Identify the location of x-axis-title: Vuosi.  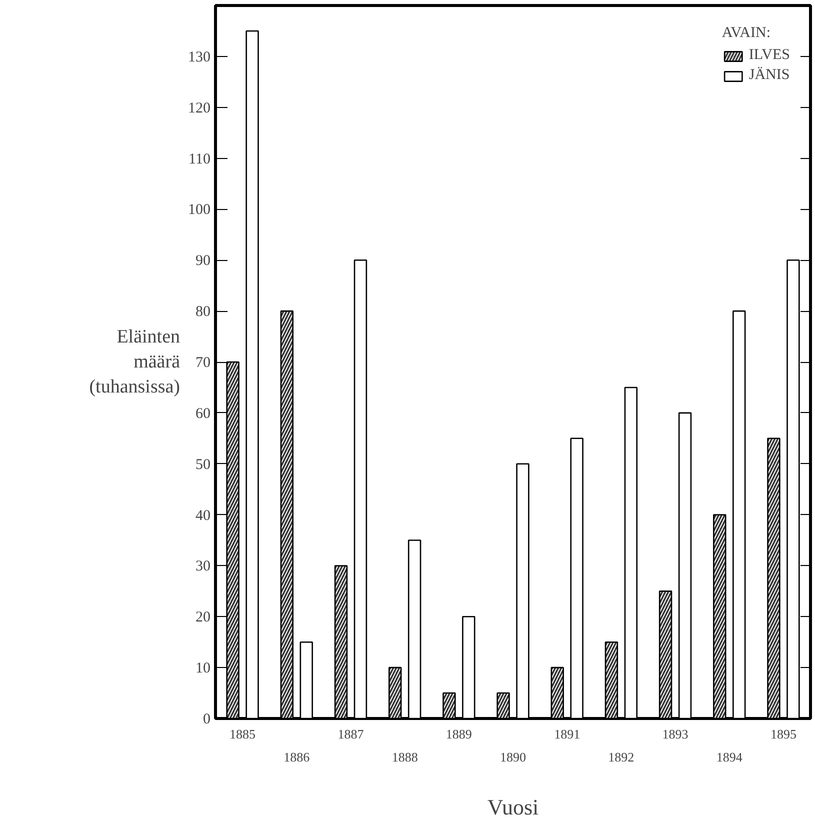
(513, 807).